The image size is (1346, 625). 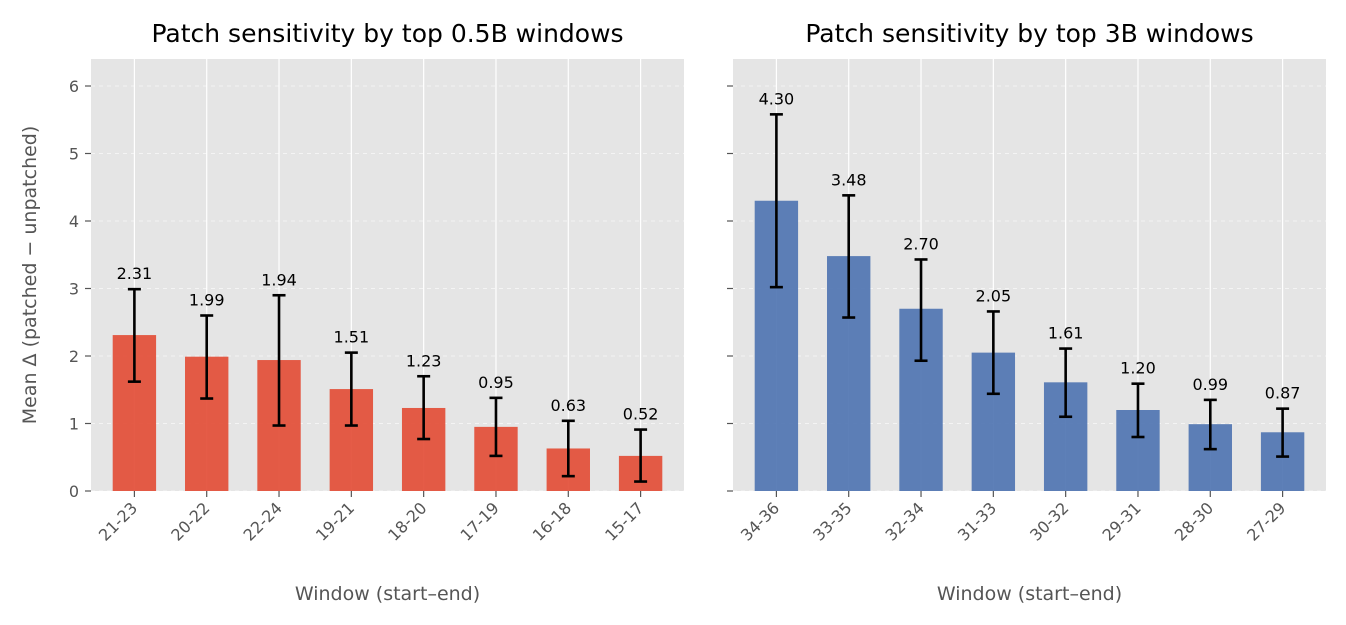 What do you see at coordinates (1210, 384) in the screenshot?
I see `value-label: 0.99` at bounding box center [1210, 384].